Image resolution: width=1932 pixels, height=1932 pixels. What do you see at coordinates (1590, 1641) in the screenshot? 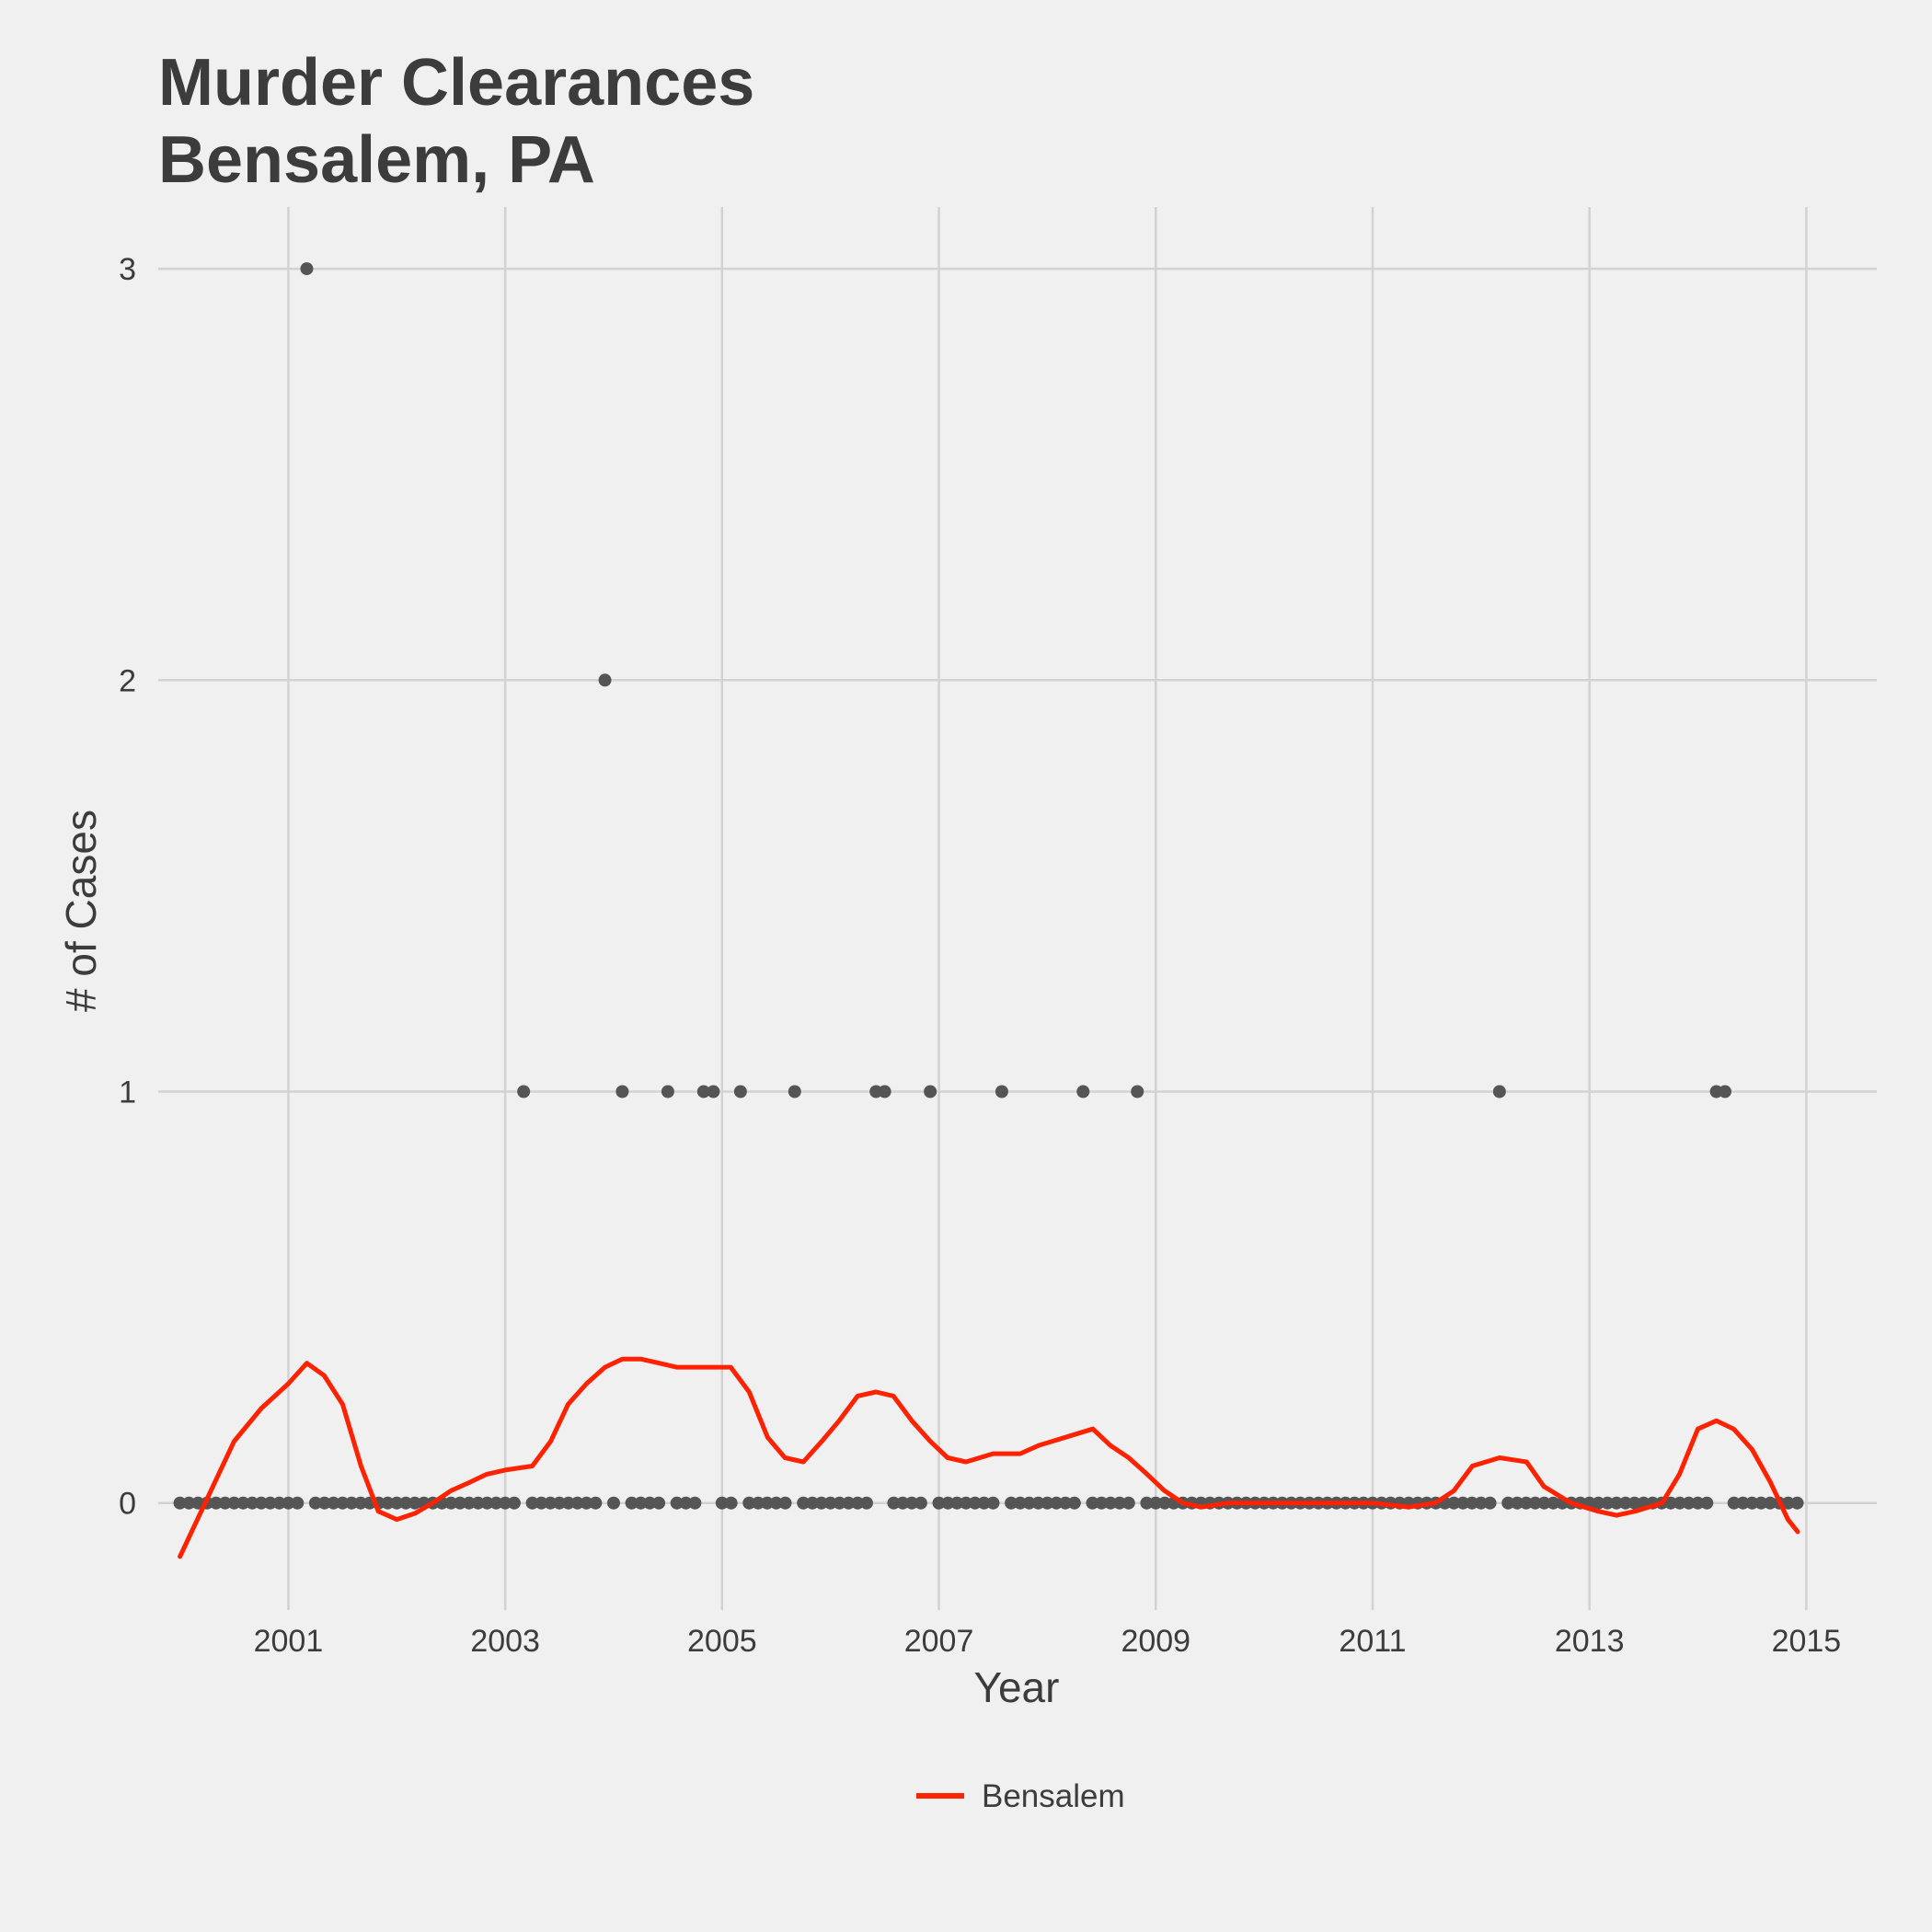
I see `x-tick-label-2013: 2013` at bounding box center [1590, 1641].